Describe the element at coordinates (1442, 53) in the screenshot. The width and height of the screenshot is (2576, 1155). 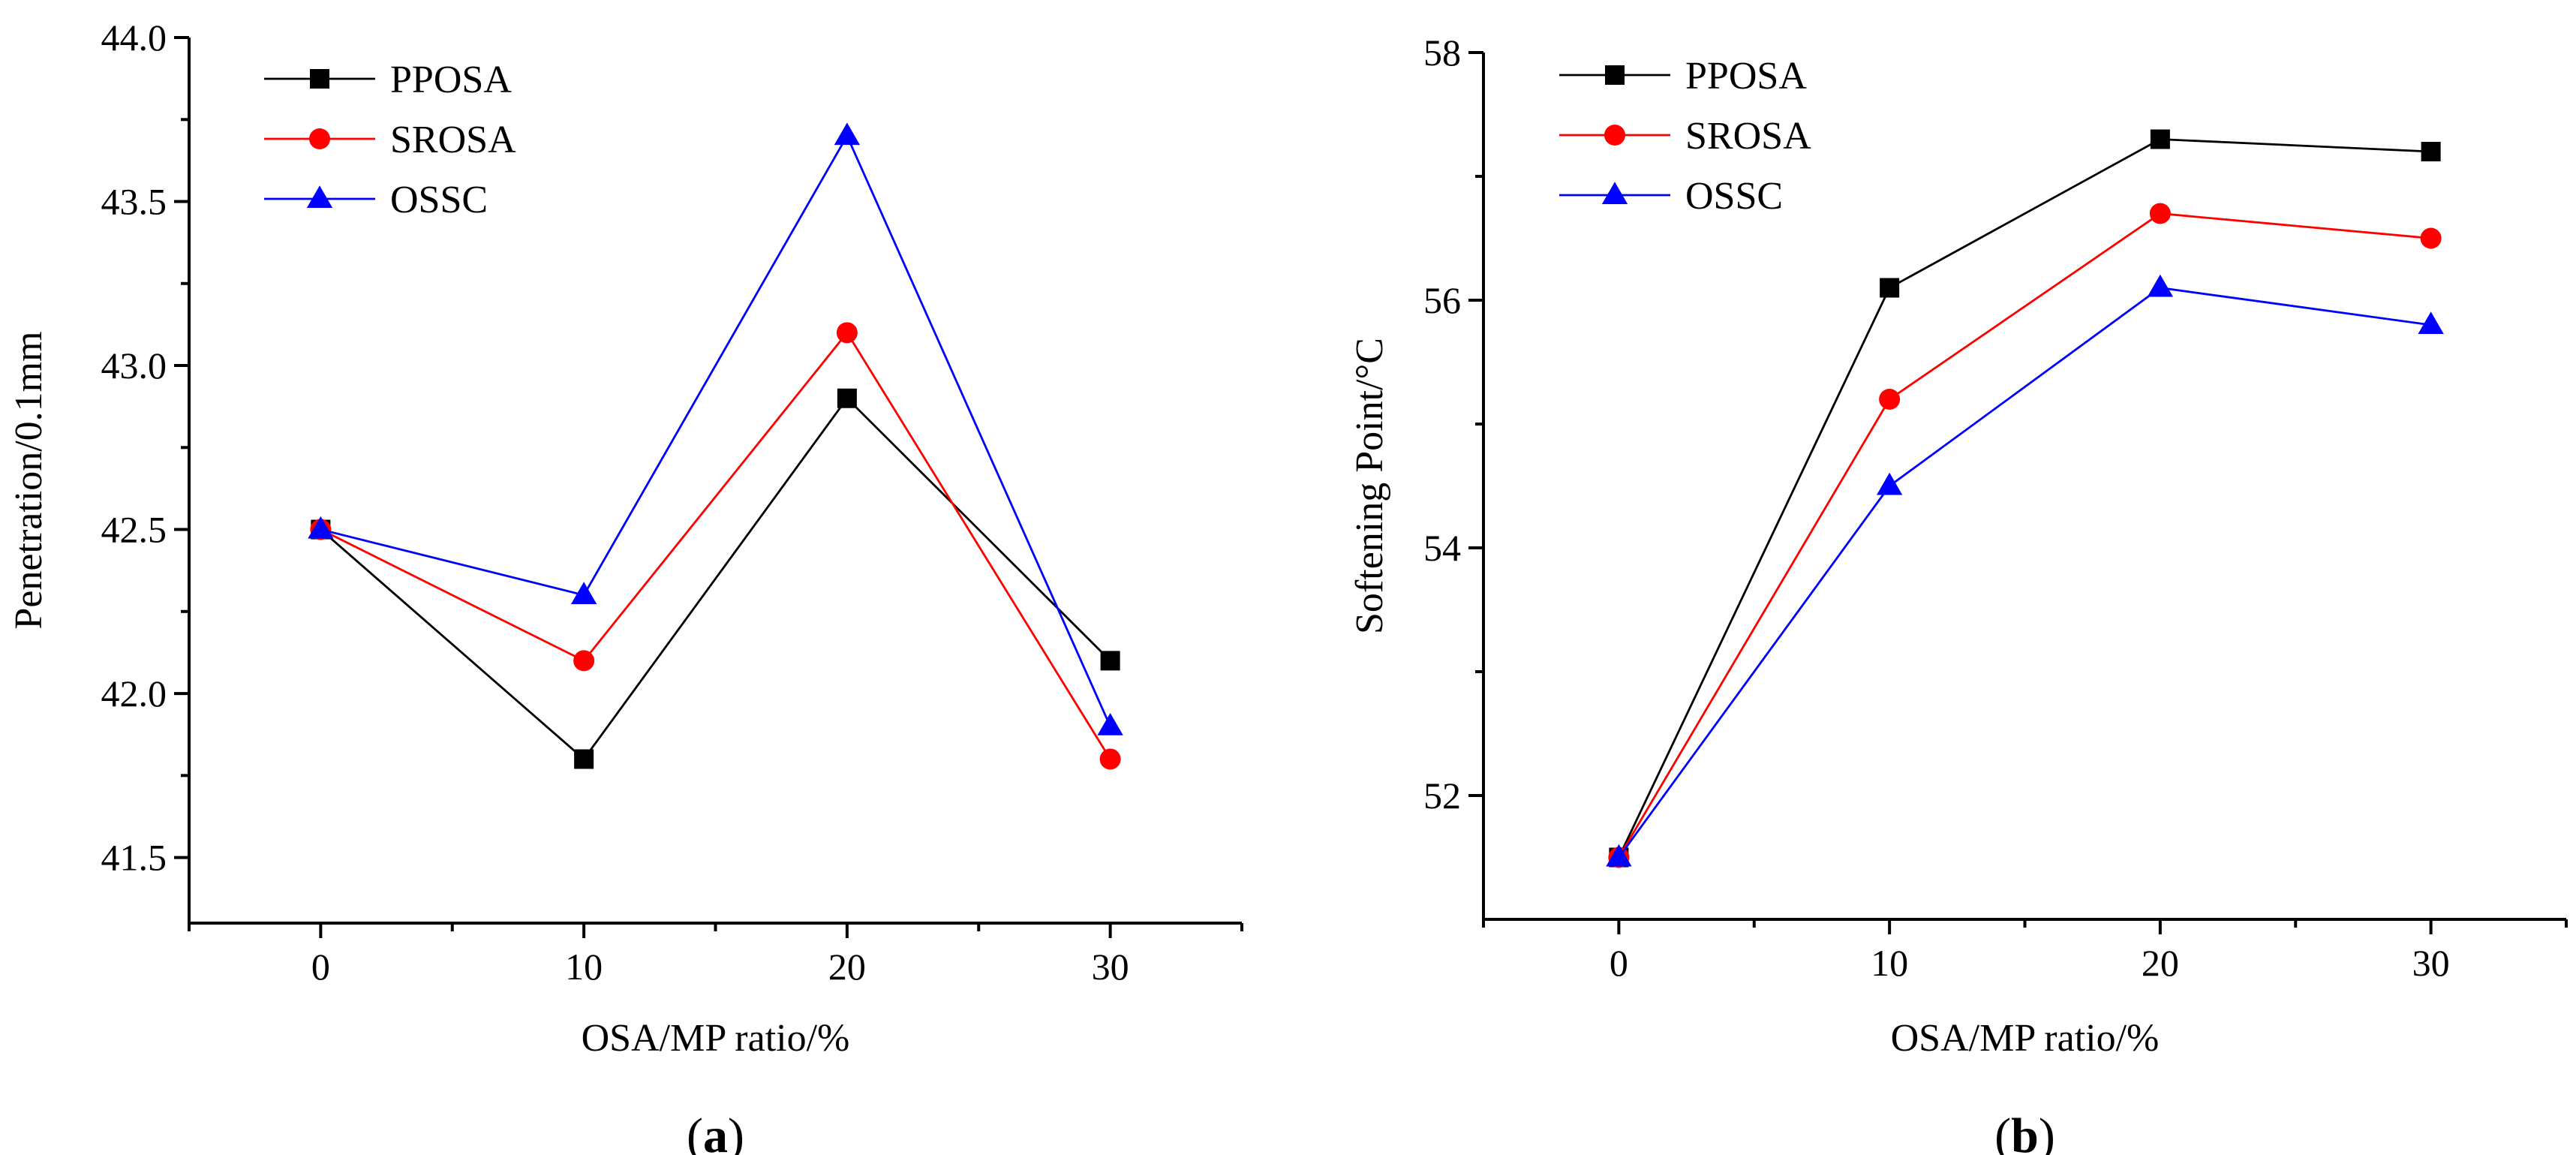
I see `y-tick-label: 58` at that location.